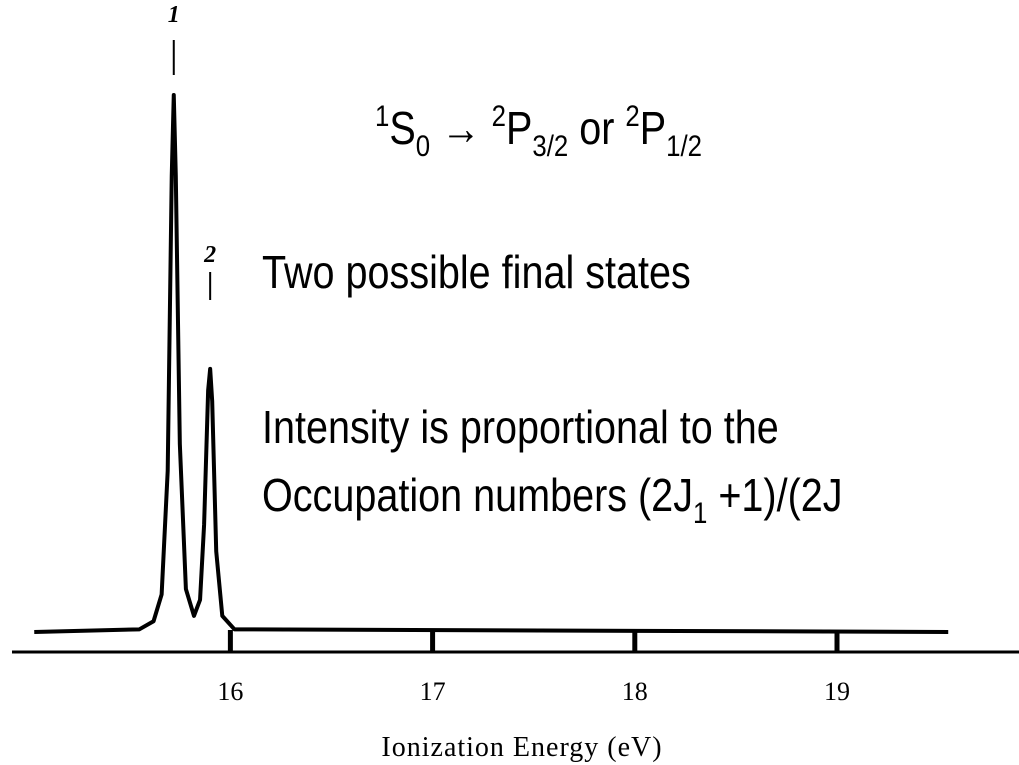 The height and width of the screenshot is (765, 1019). What do you see at coordinates (700, 513) in the screenshot?
I see `sub: 1` at bounding box center [700, 513].